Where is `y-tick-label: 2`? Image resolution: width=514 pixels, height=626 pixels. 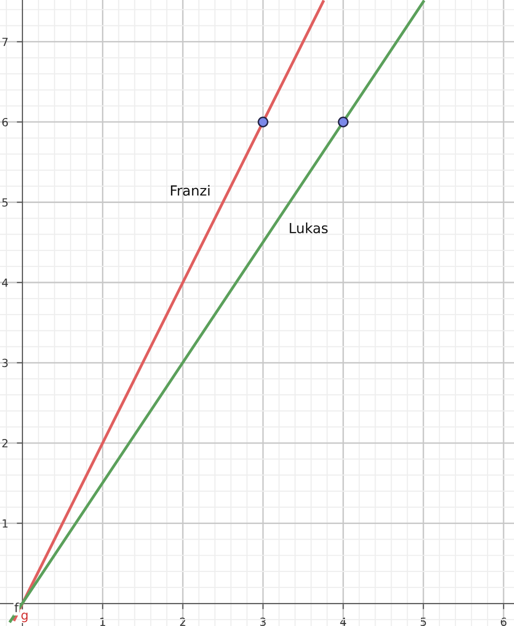
y-tick-label: 2 is located at coordinates (5, 443).